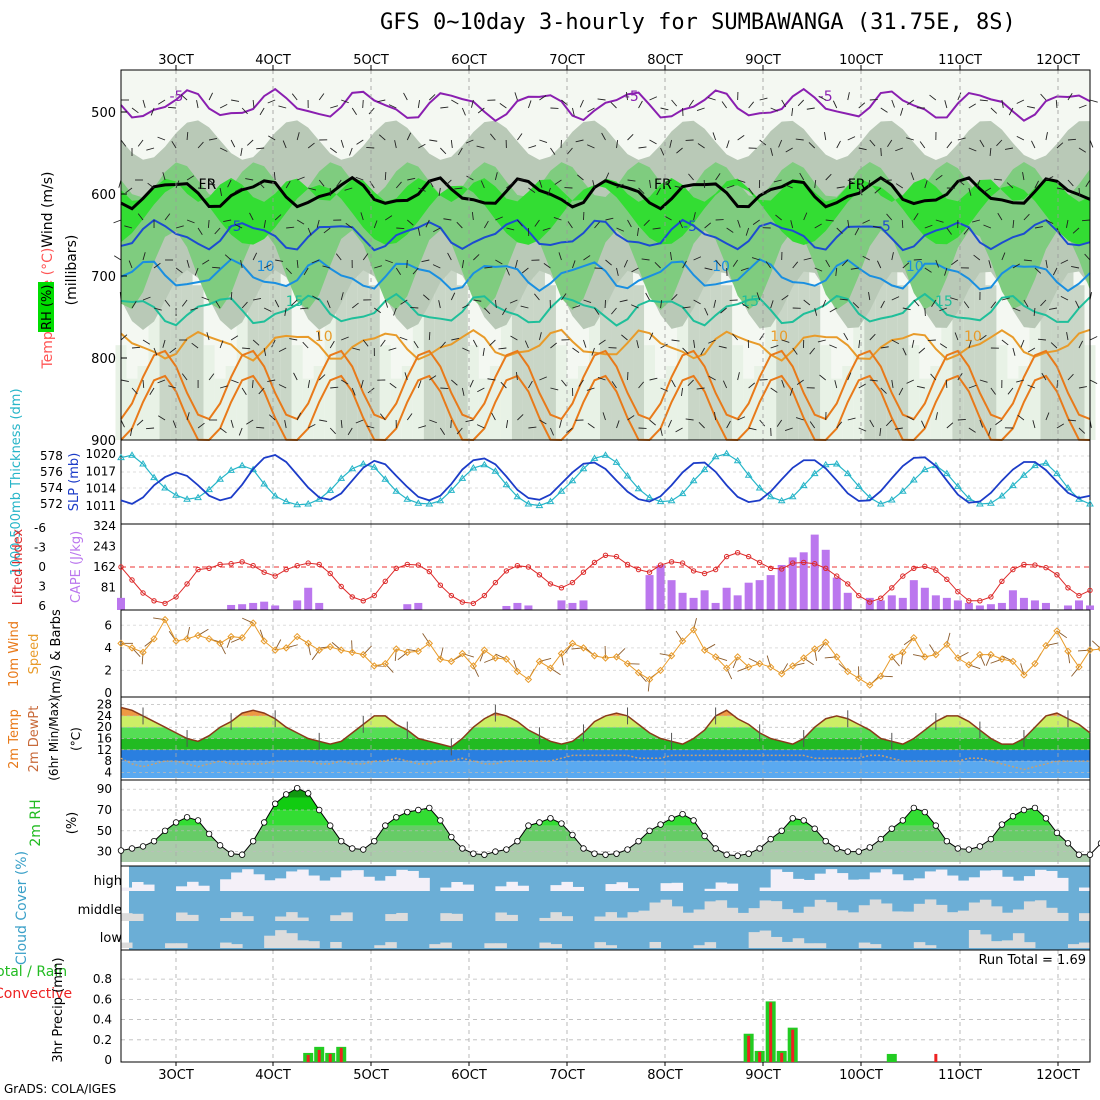 The width and height of the screenshot is (1100, 1100). I want to click on precip-conv-bar, so click(341, 1054).